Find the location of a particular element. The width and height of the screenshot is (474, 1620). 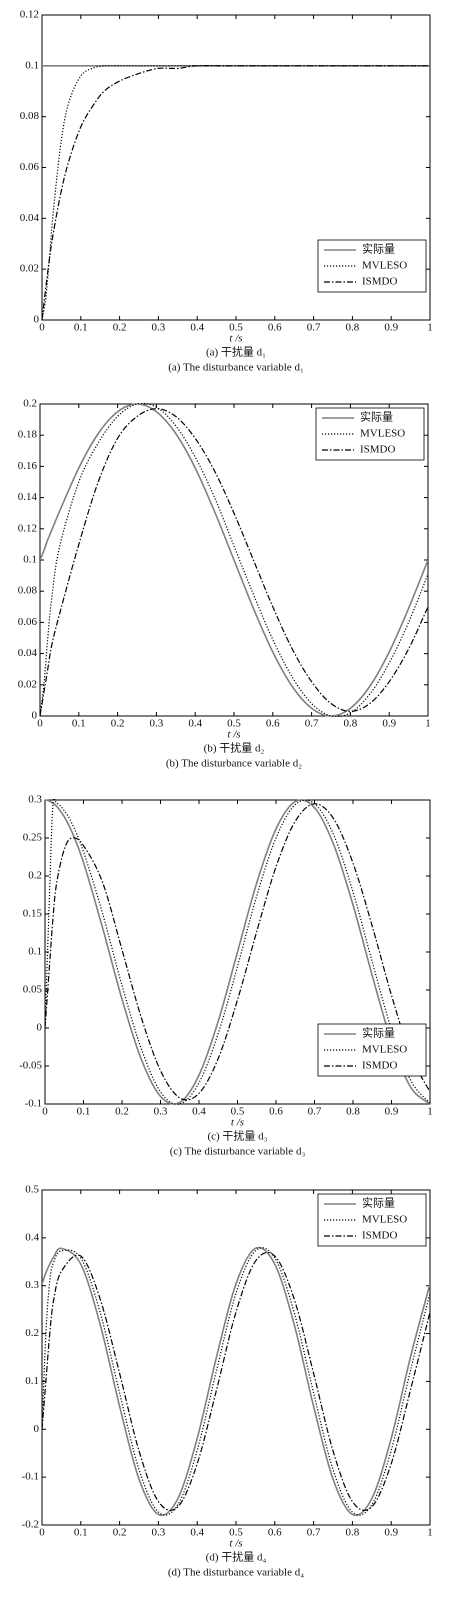

legend-label: 实际量 is located at coordinates (378, 1033).